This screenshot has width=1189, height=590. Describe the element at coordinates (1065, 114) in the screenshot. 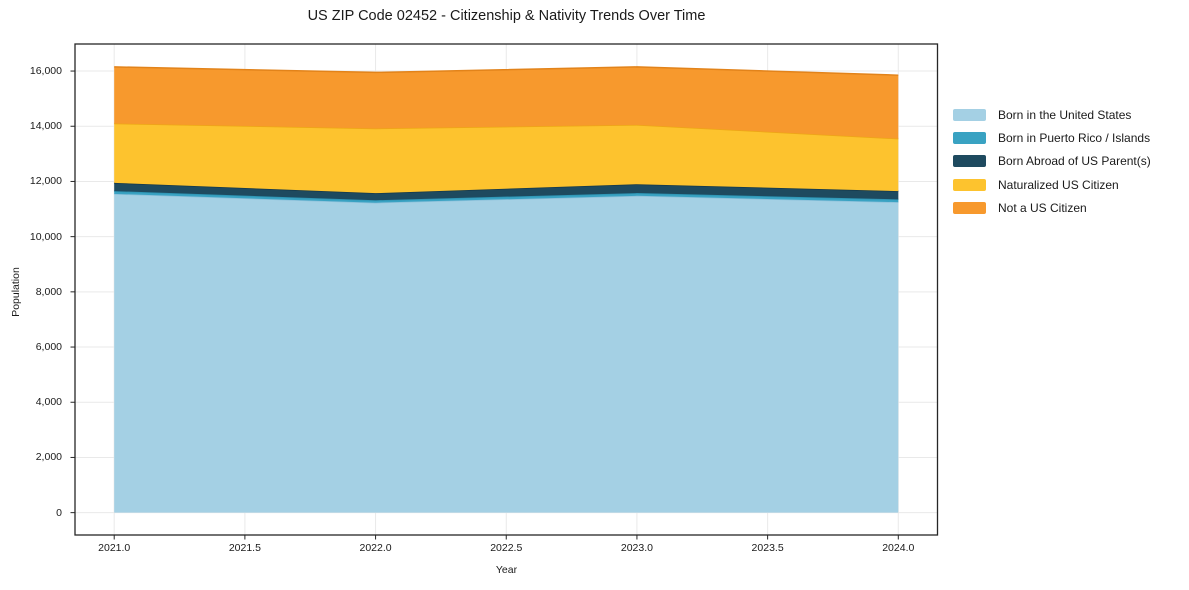

I see `legend-label: Born in the United States` at that location.